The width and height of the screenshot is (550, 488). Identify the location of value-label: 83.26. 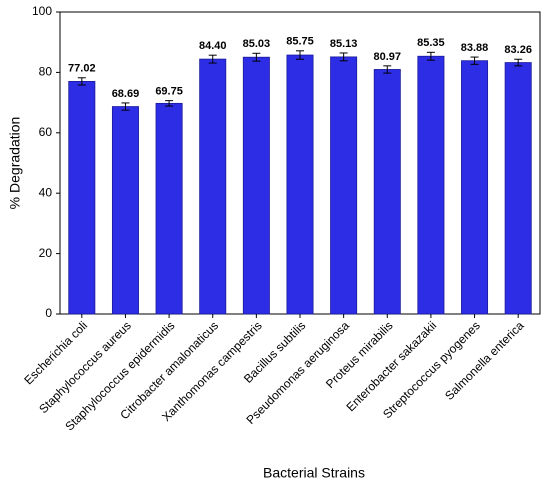
(518, 50).